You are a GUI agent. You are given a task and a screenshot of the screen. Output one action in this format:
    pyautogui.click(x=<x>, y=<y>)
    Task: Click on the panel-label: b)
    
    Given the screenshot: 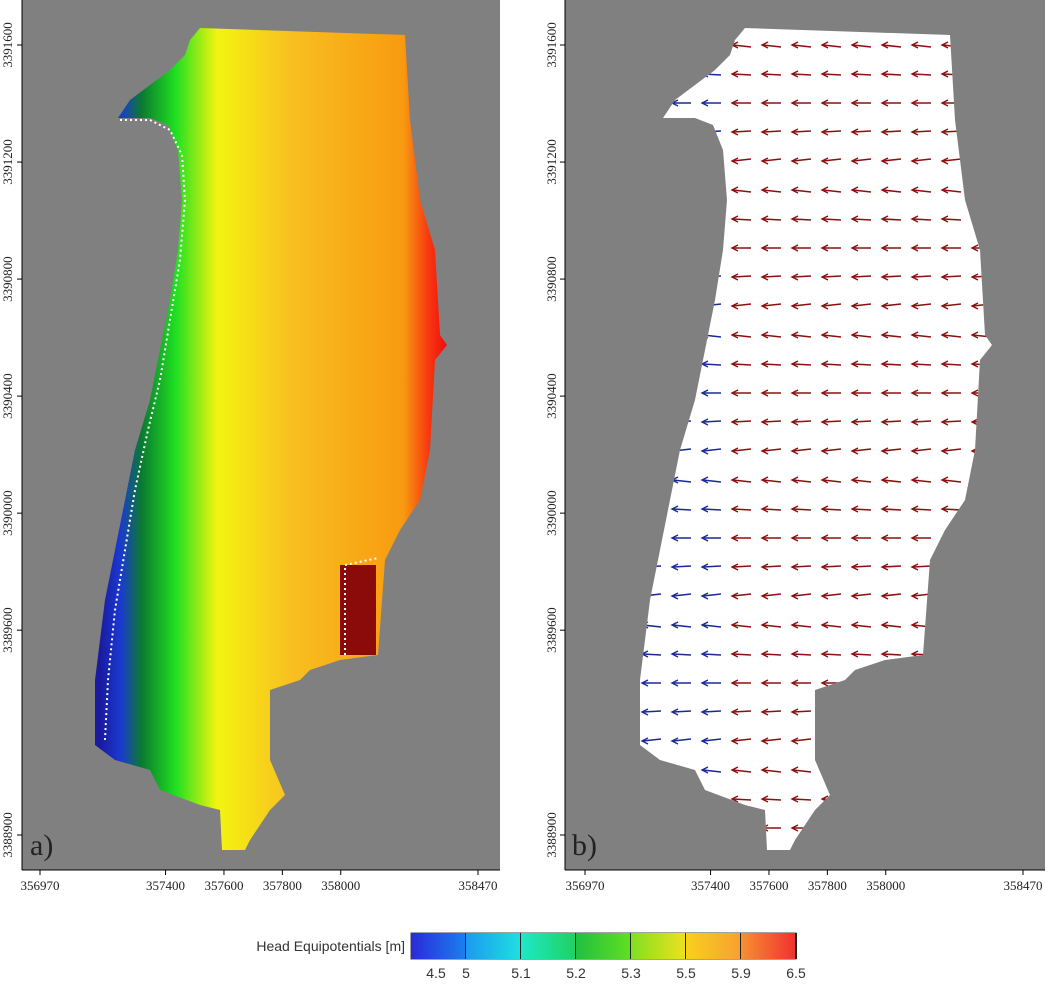 What is the action you would take?
    pyautogui.click(x=584, y=845)
    